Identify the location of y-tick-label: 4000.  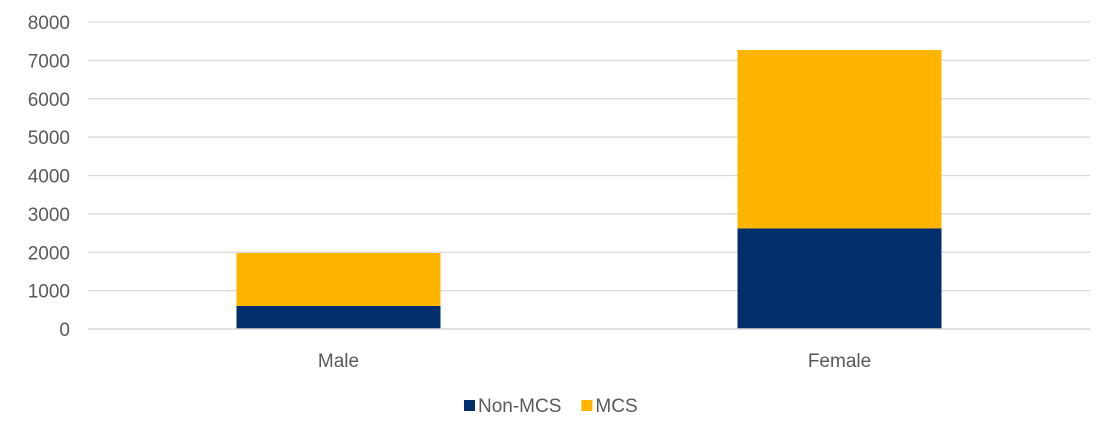
(49, 177).